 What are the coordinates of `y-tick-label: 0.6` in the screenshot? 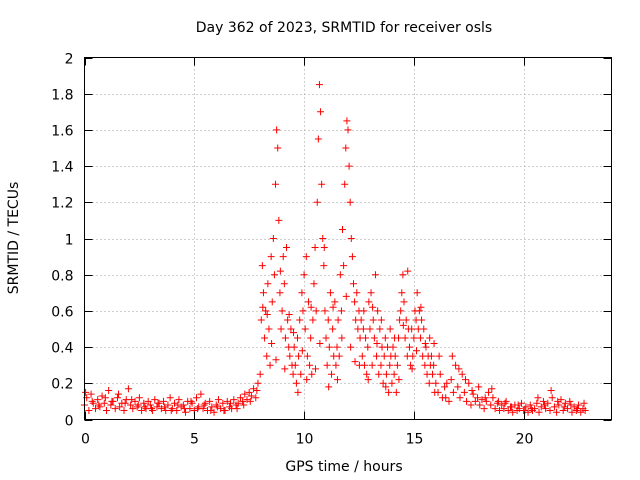 It's located at (62, 313).